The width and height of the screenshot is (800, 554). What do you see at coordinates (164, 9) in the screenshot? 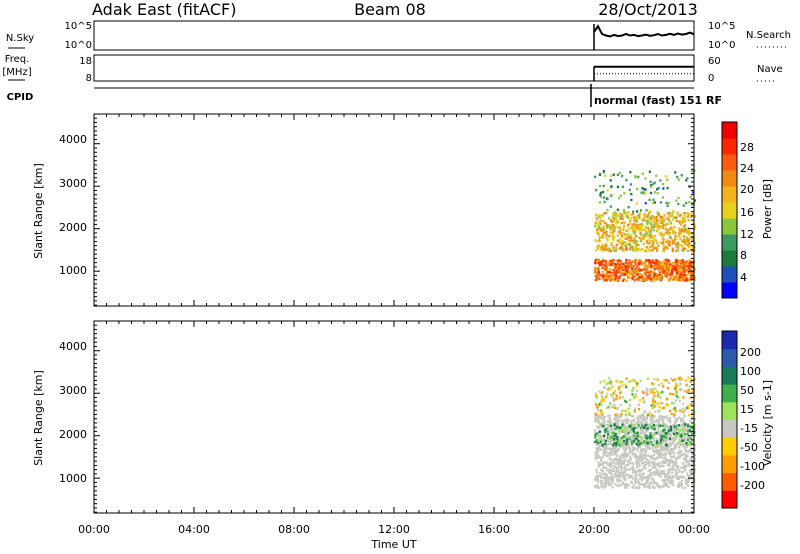
I see `station-title: Adak East (fitACF)` at bounding box center [164, 9].